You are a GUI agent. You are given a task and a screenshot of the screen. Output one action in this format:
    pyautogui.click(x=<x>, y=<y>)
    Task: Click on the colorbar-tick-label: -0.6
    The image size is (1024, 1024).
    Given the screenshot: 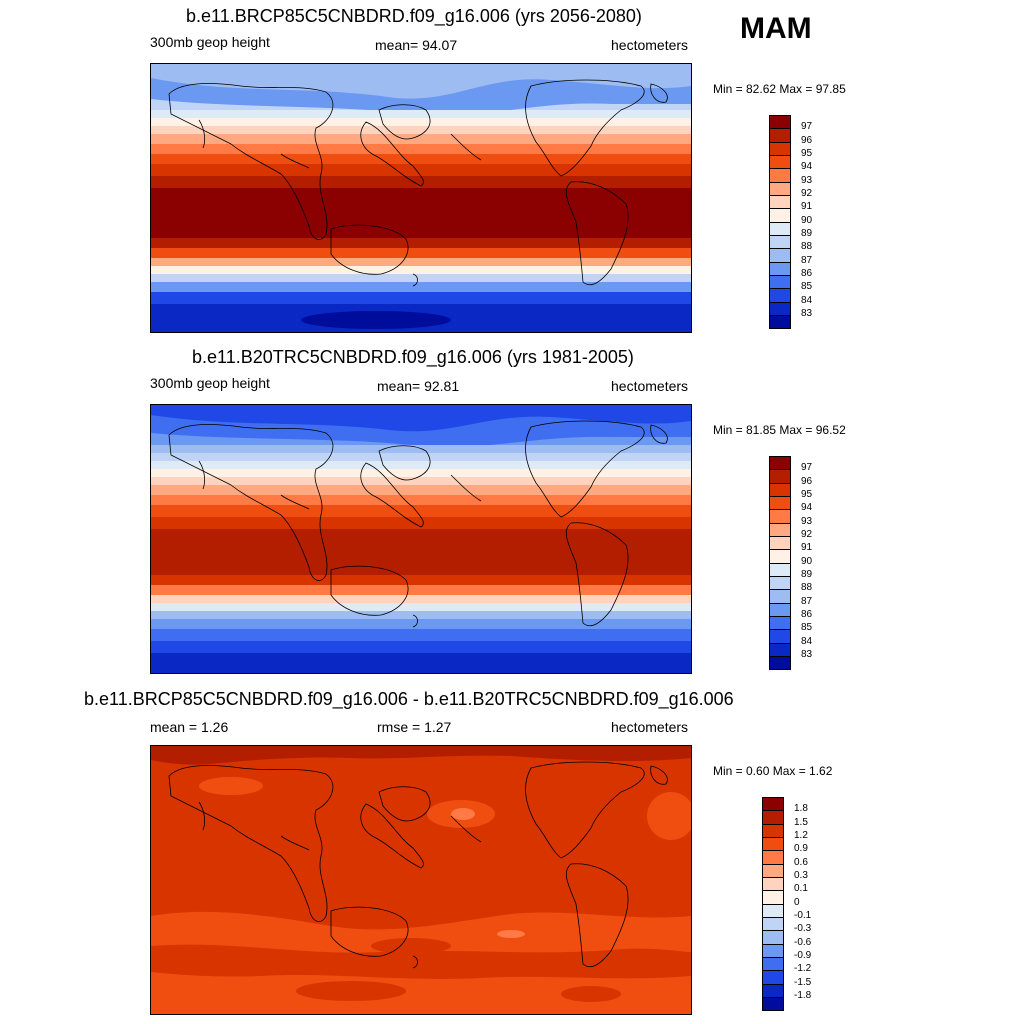 What is the action you would take?
    pyautogui.click(x=803, y=942)
    